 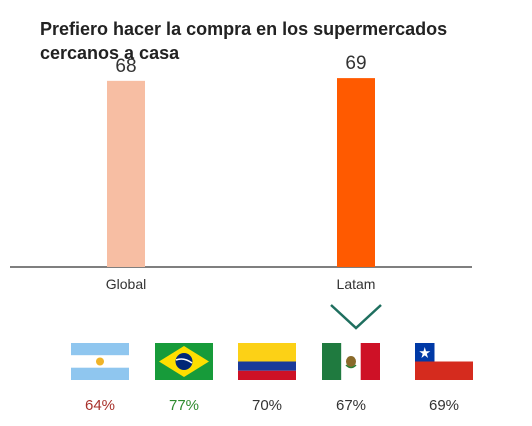 What do you see at coordinates (356, 284) in the screenshot?
I see `category-label-latam: Latam` at bounding box center [356, 284].